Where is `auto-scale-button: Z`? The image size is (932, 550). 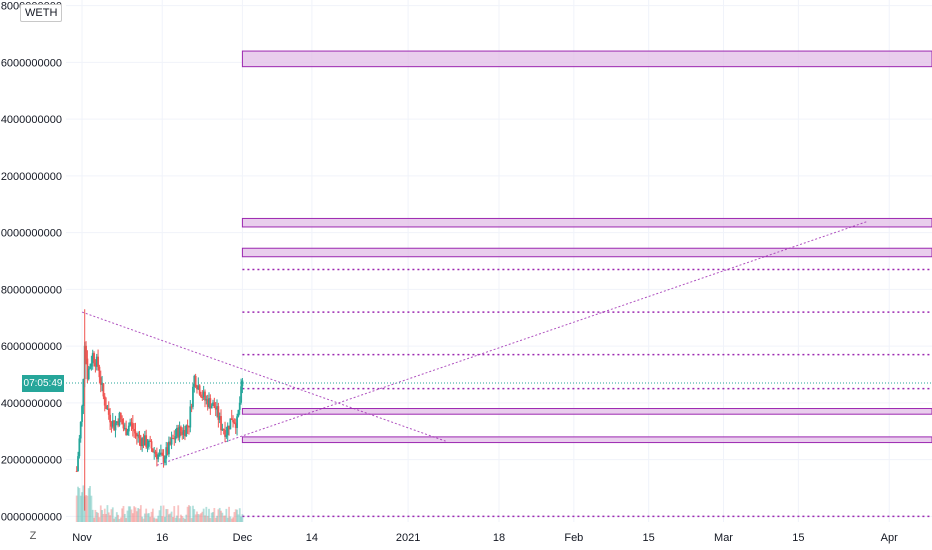 auto-scale-button: Z is located at coordinates (33, 536).